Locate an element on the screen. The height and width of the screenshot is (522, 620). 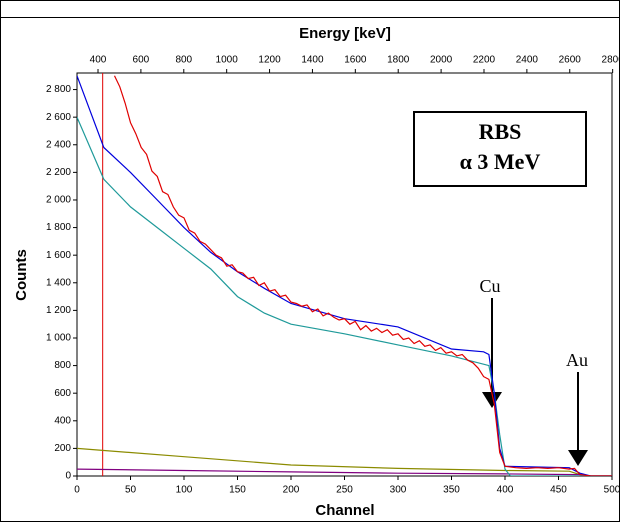
y-tick-label: 400 is located at coordinates (62, 420).